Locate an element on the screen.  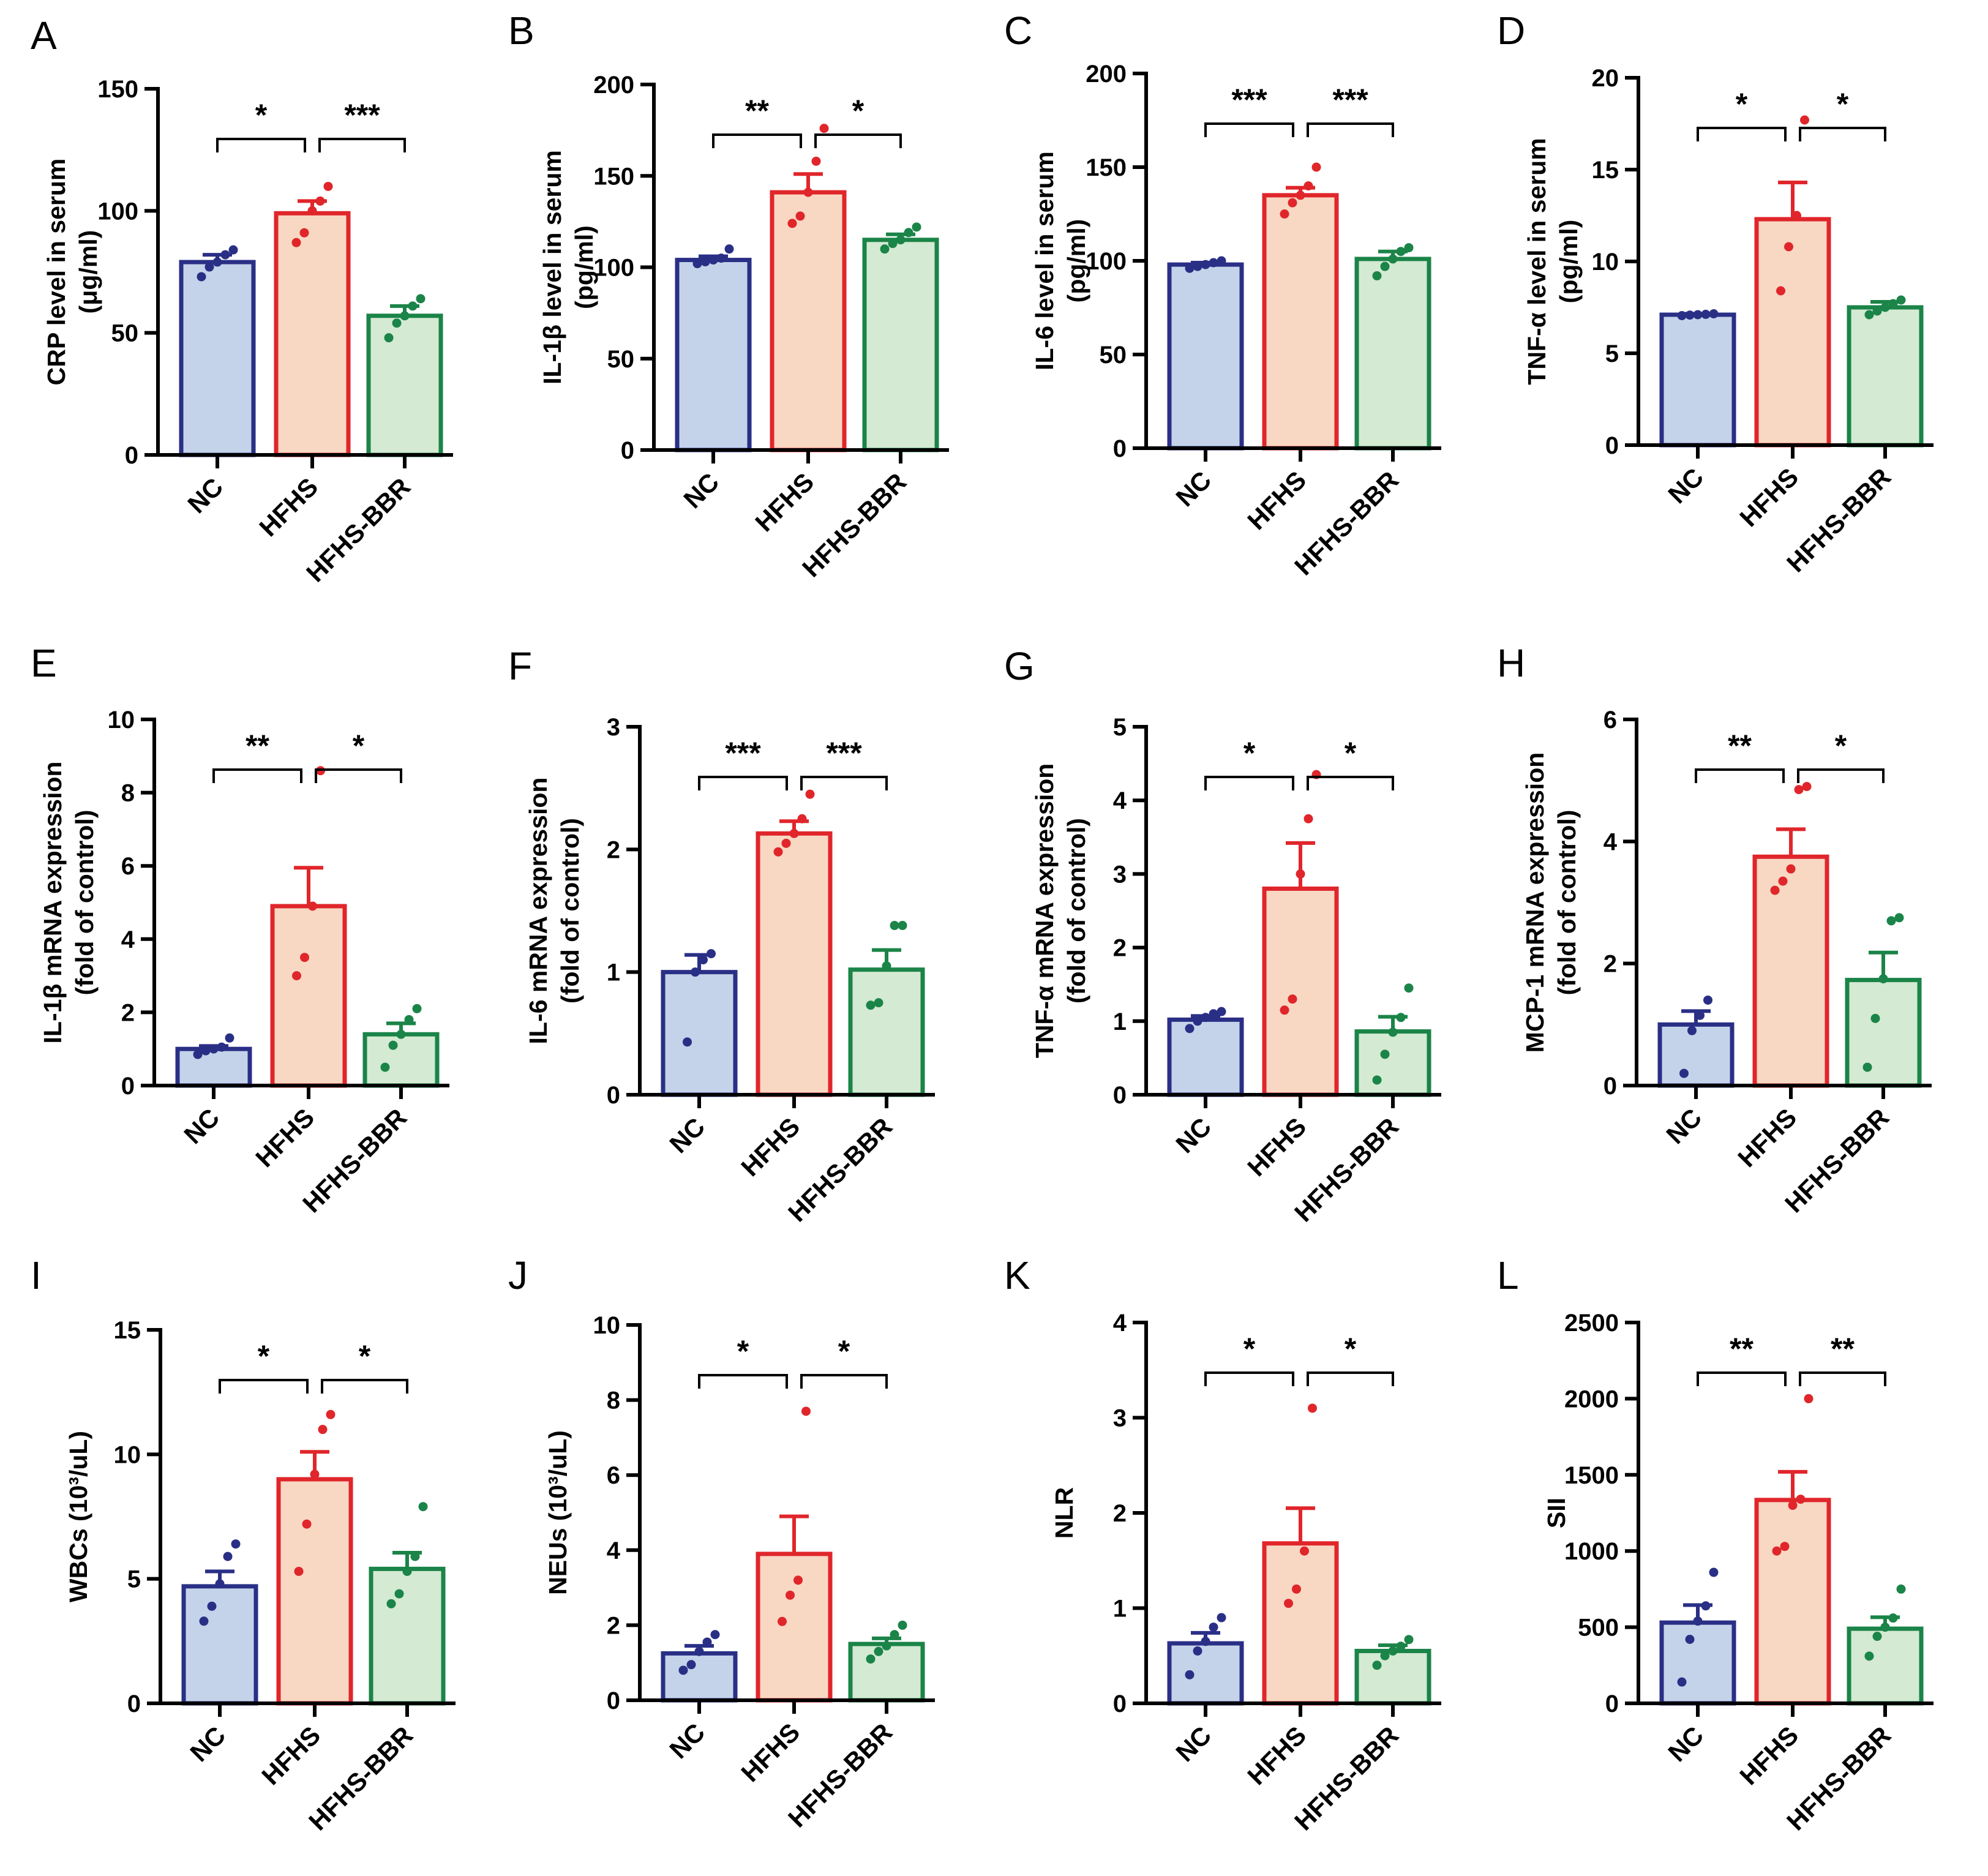
y-tick-label: 50 is located at coordinates (125, 333).